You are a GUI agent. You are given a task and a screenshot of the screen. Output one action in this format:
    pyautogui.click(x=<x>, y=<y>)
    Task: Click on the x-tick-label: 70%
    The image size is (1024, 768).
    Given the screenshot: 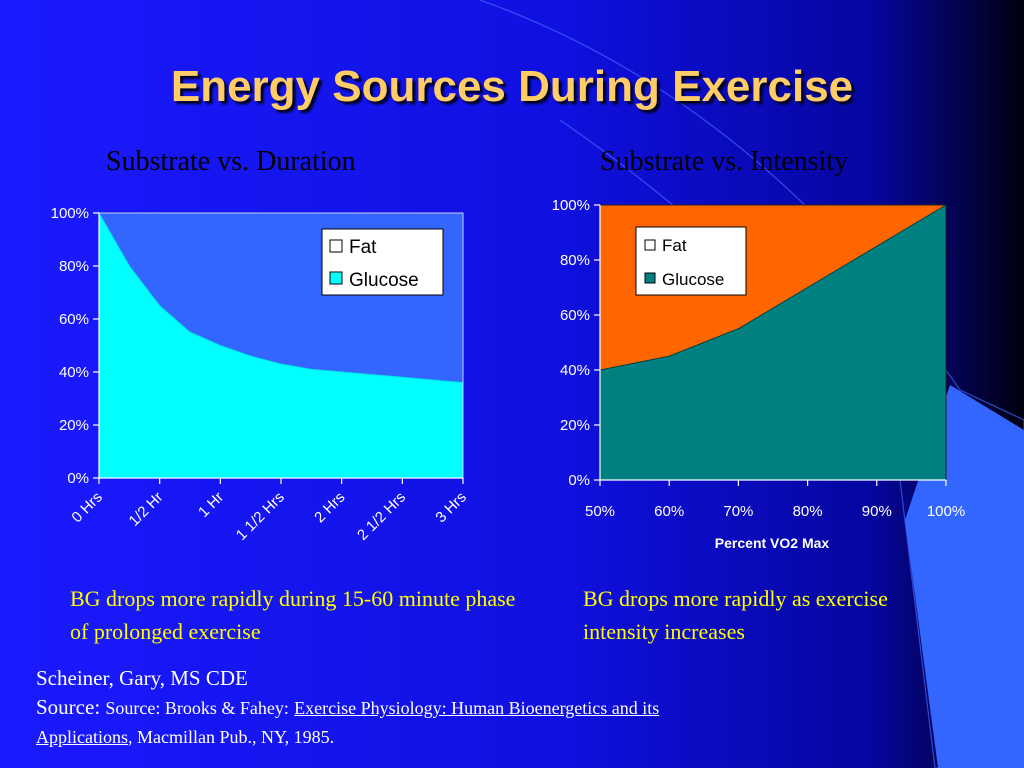 What is the action you would take?
    pyautogui.click(x=738, y=511)
    